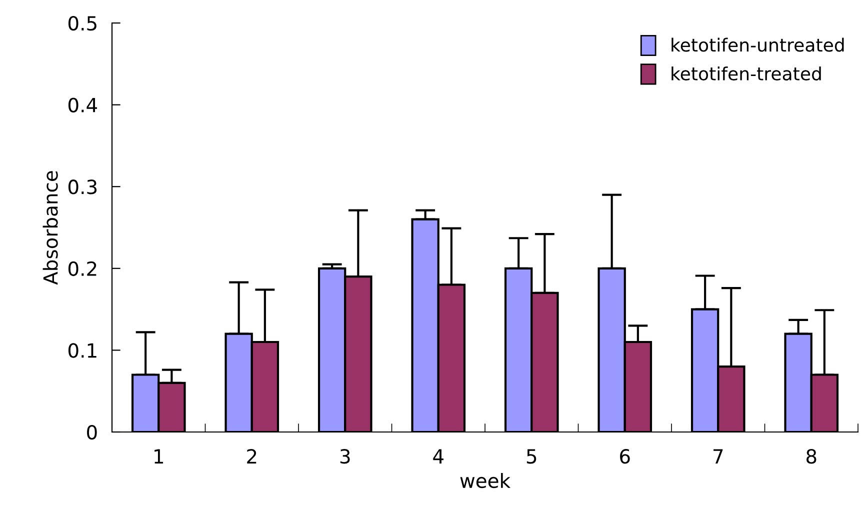 The height and width of the screenshot is (523, 868). What do you see at coordinates (758, 45) in the screenshot?
I see `legend-label: ketotifen-untreated` at bounding box center [758, 45].